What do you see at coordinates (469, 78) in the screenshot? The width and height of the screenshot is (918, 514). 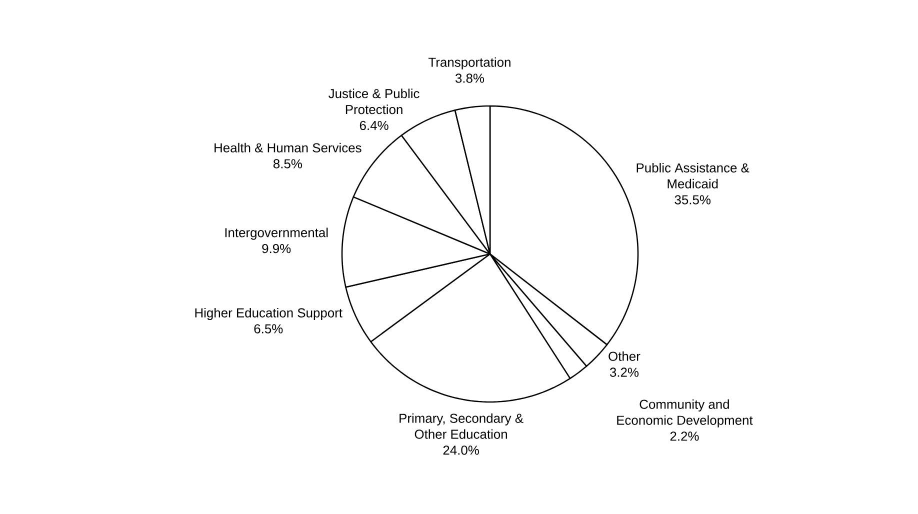 I see `data-label: 3.8%` at bounding box center [469, 78].